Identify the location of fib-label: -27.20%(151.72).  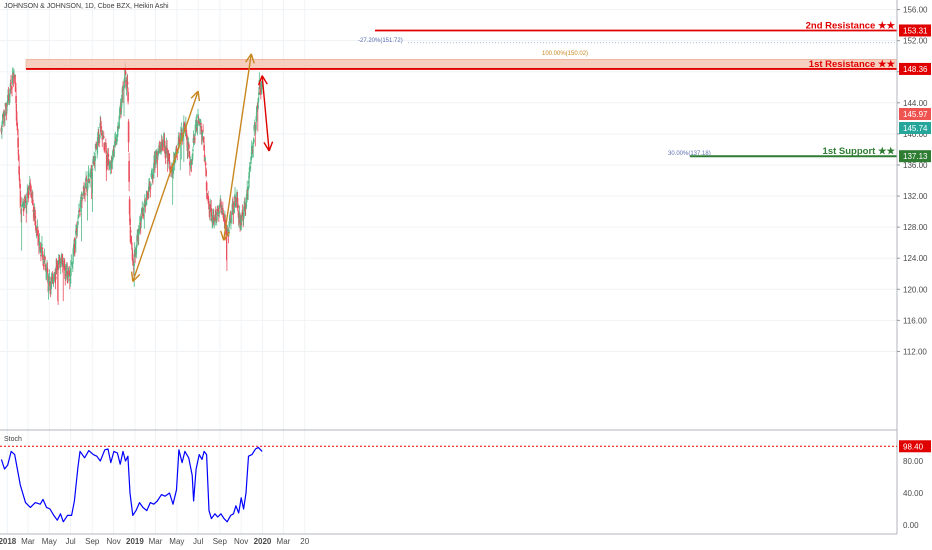
(380, 41).